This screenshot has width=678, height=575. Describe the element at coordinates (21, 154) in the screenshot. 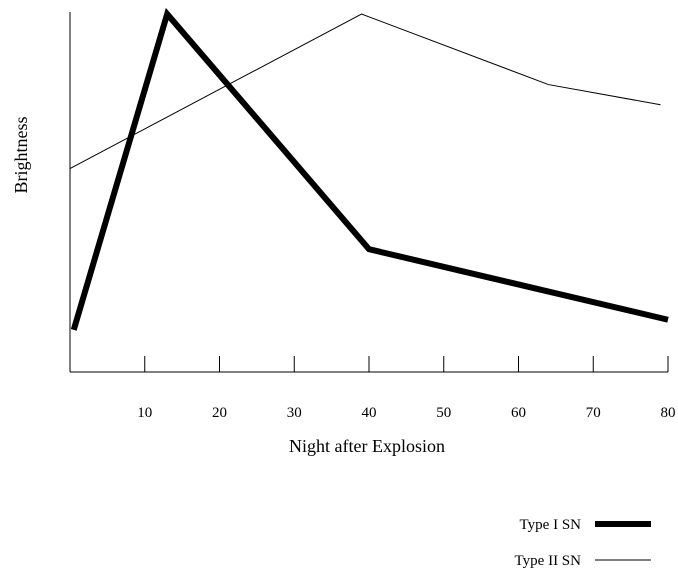

I see `y-axis-label: Brightness` at that location.